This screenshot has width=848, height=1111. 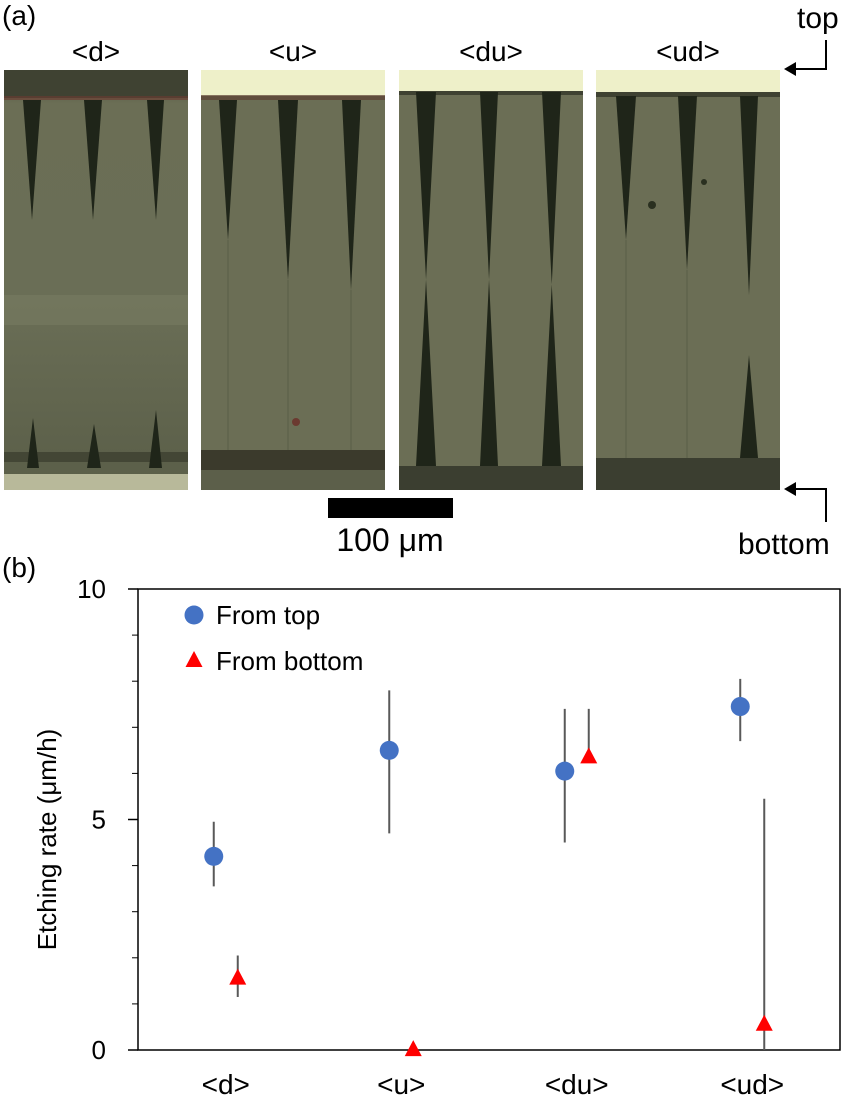 I want to click on micrograph-du, so click(x=491, y=280).